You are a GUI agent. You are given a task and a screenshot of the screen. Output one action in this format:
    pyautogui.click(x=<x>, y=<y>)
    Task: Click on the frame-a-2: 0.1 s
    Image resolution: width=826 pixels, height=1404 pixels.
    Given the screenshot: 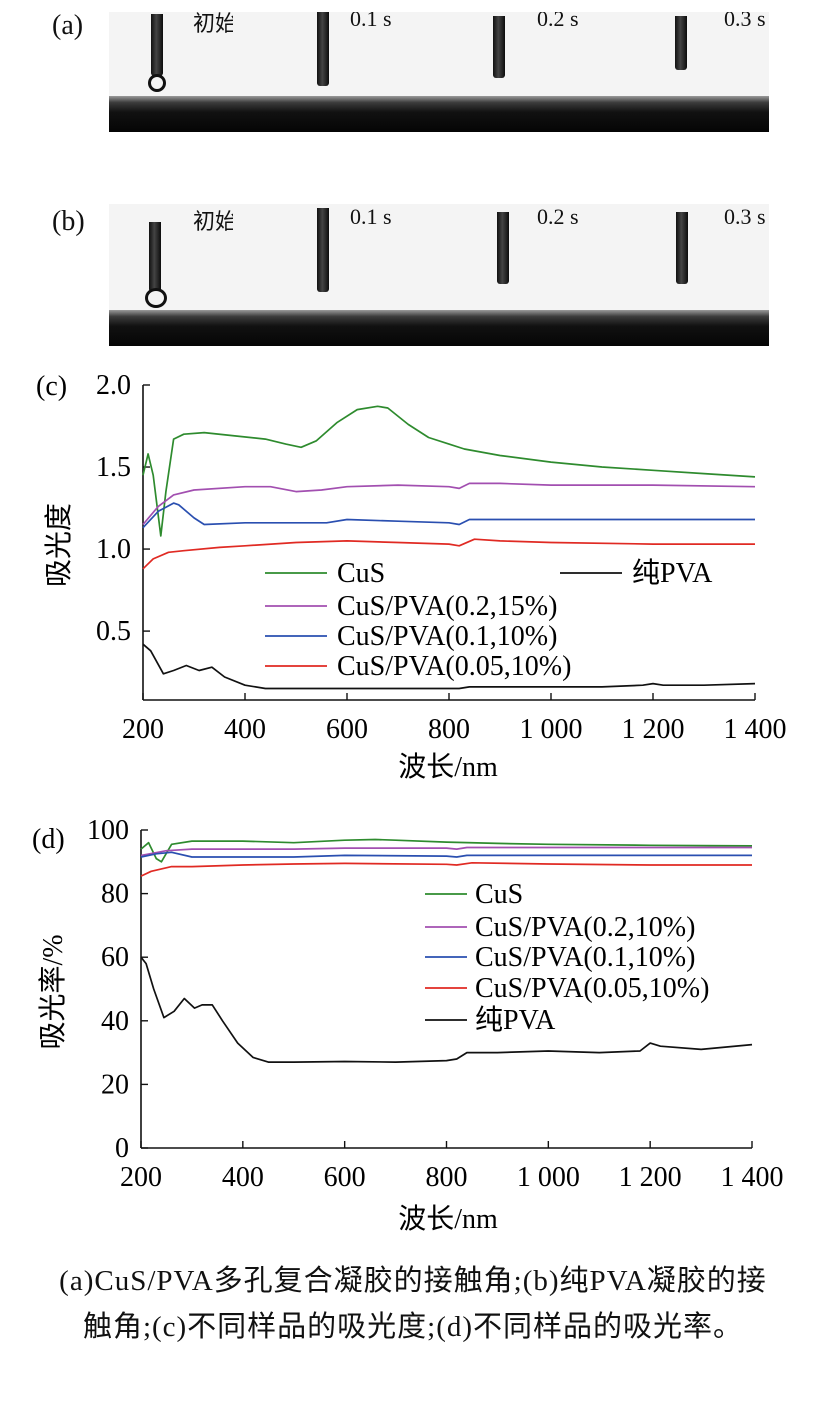 What is the action you would take?
    pyautogui.click(x=320, y=72)
    